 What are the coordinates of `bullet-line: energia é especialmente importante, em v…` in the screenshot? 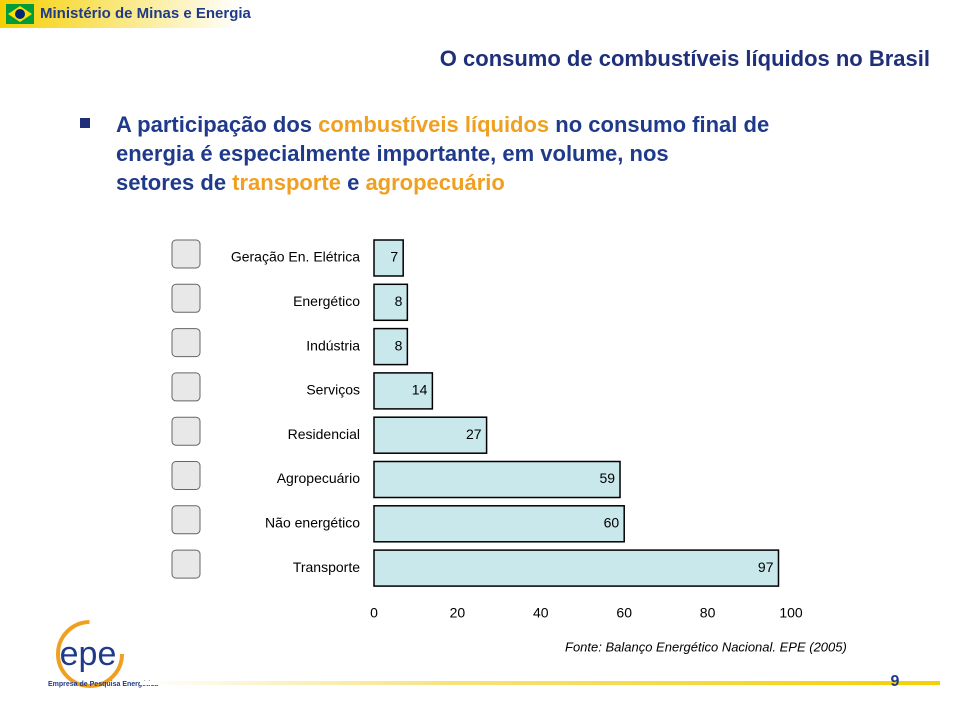 It's located at (442, 153).